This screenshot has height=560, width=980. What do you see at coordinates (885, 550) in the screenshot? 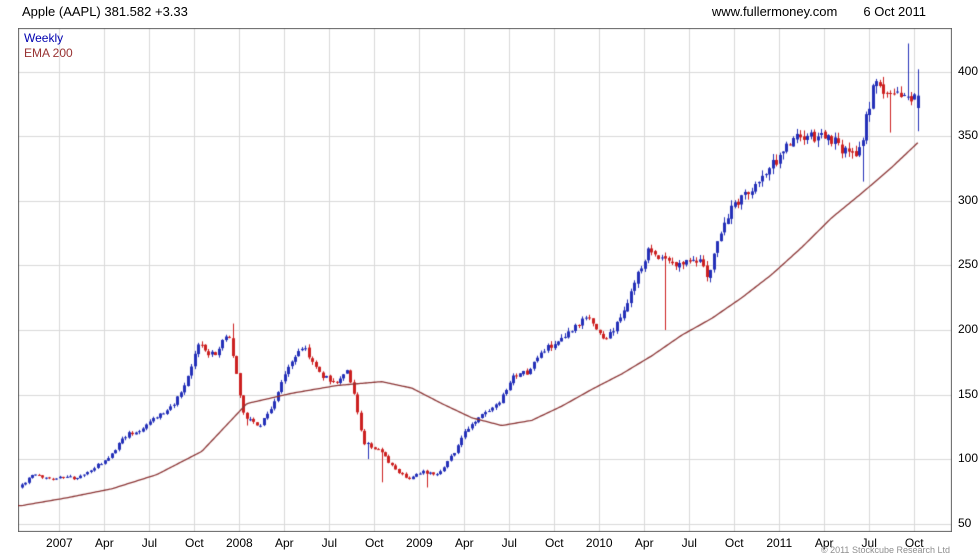
I see `copyright-notice: © 2011 Stockcube Research Ltd` at bounding box center [885, 550].